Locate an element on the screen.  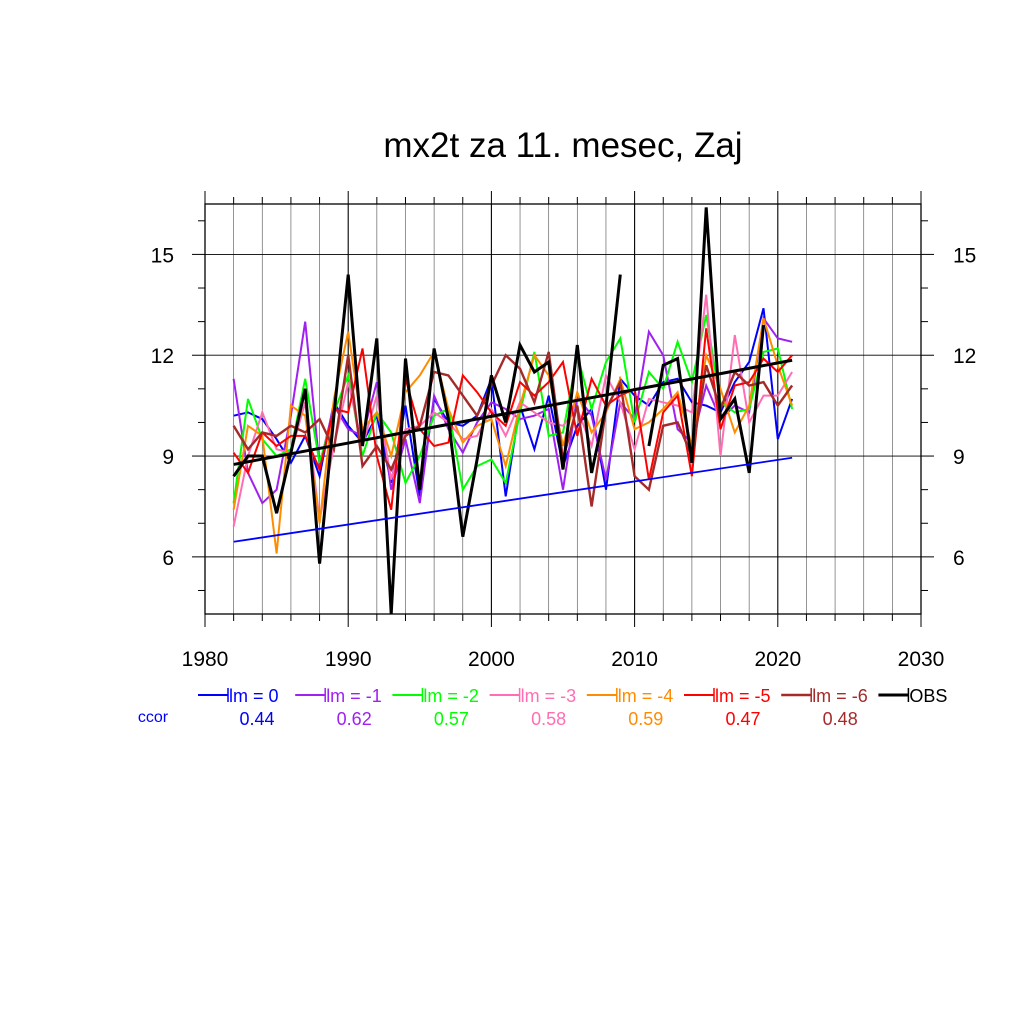
x-tick-label: 2010 is located at coordinates (634, 659).